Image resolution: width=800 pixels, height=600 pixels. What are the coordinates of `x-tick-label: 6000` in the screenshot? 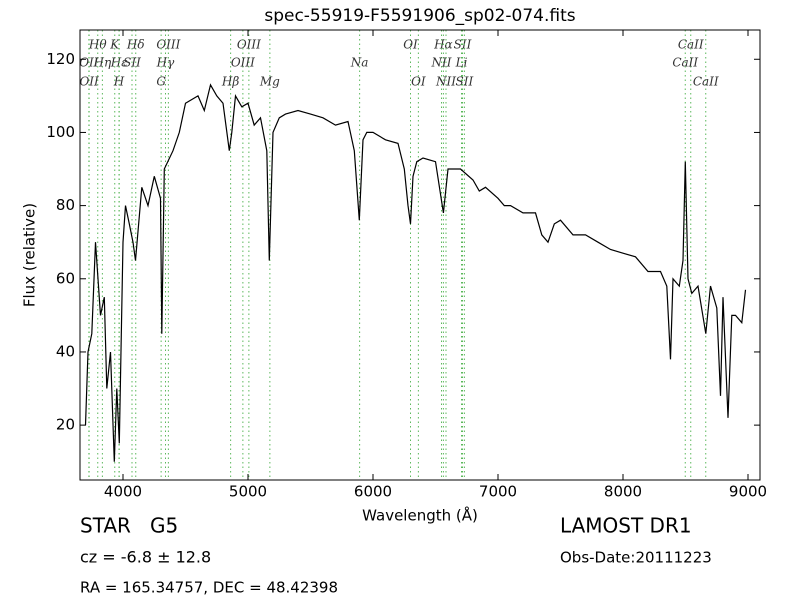 It's located at (373, 492).